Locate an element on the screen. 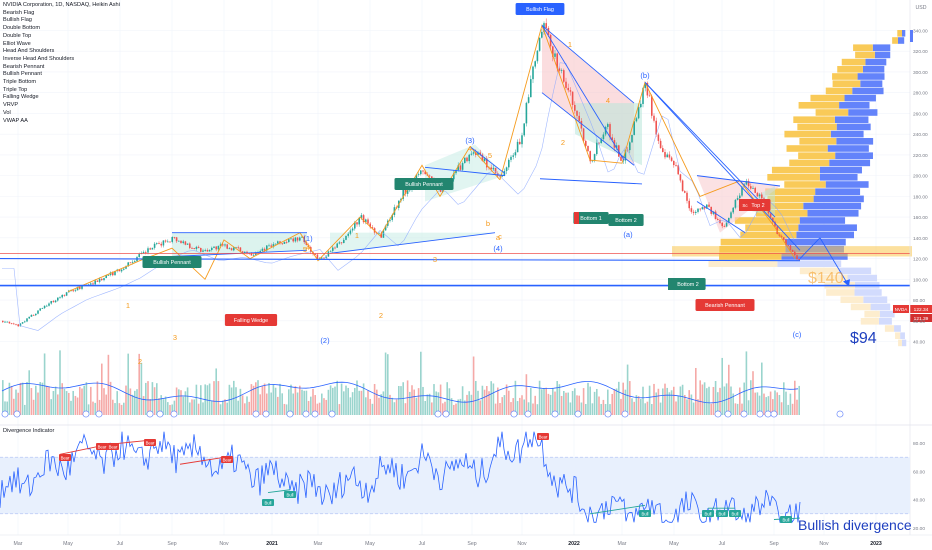 This screenshot has height=550, width=932. price-tick-label: 140.00 is located at coordinates (920, 239).